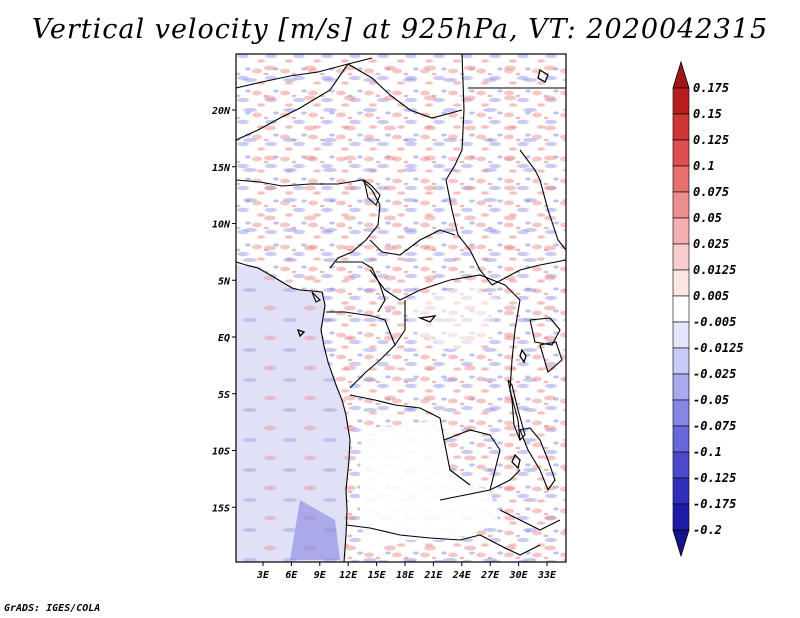 This screenshot has height=618, width=800. What do you see at coordinates (221, 225) in the screenshot?
I see `lat-tick-label: 10N` at bounding box center [221, 225].